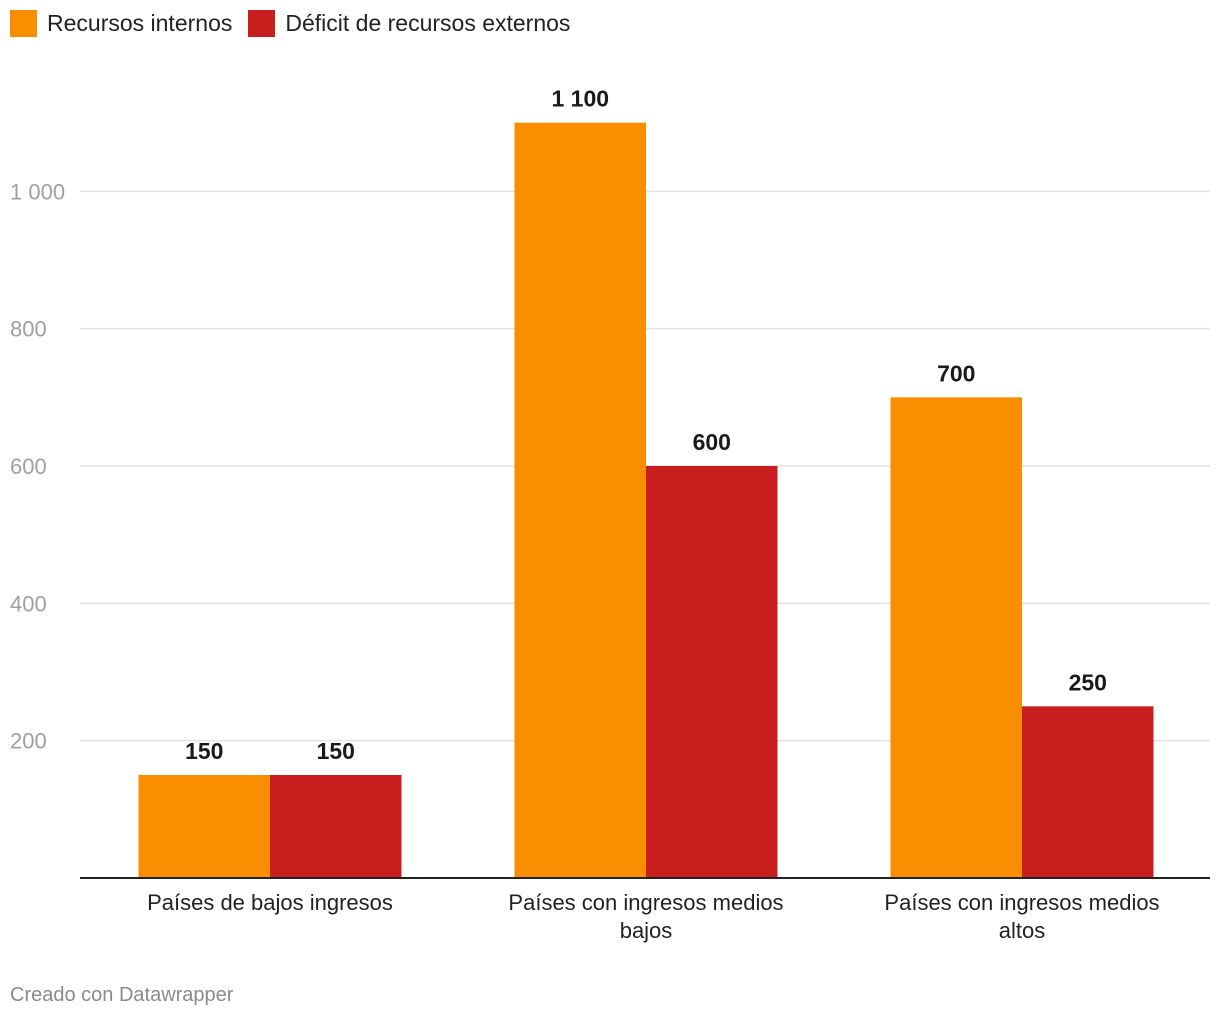  I want to click on legend-item-recursos-internos: Recursos internos, so click(121, 23).